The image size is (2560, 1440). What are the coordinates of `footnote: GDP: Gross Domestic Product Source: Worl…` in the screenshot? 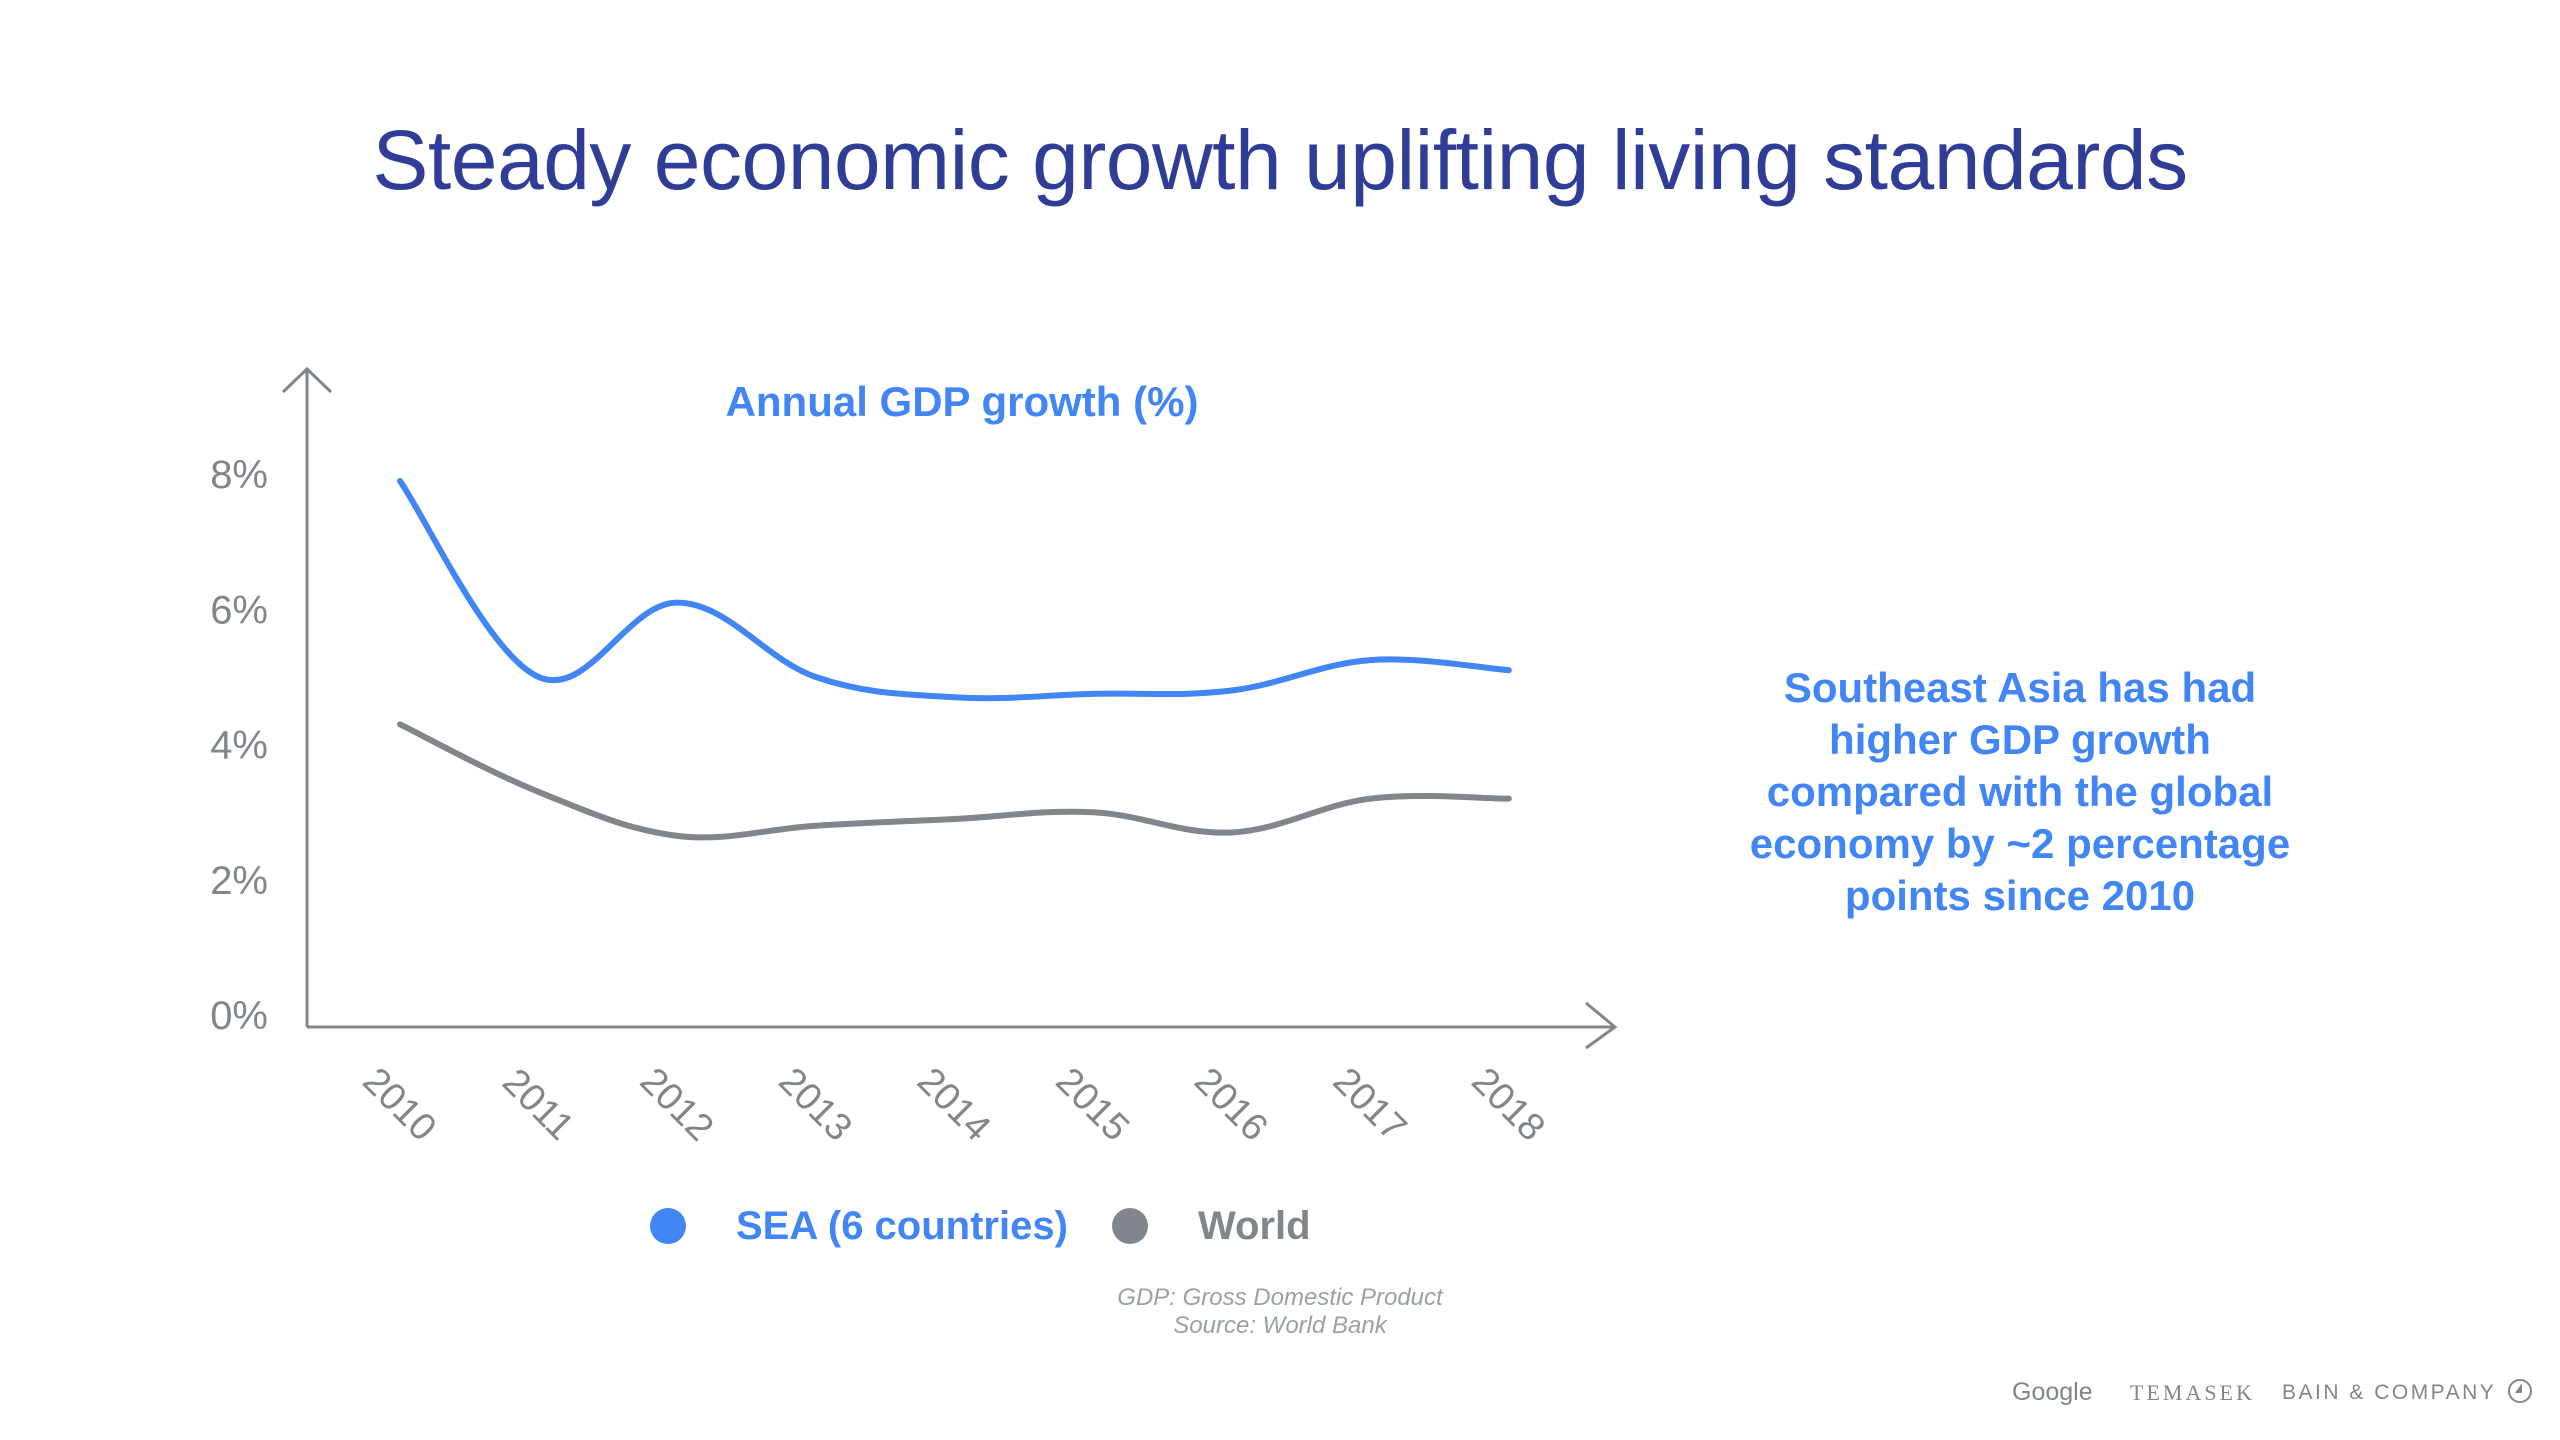 It's located at (1280, 1312).